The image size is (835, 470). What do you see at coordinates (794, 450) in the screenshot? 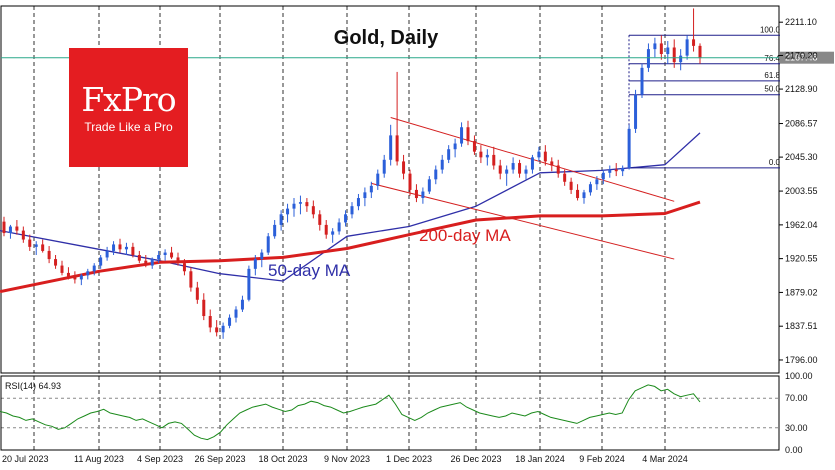
I see `rsi-y-tick-label-3: 0.00` at bounding box center [794, 450].